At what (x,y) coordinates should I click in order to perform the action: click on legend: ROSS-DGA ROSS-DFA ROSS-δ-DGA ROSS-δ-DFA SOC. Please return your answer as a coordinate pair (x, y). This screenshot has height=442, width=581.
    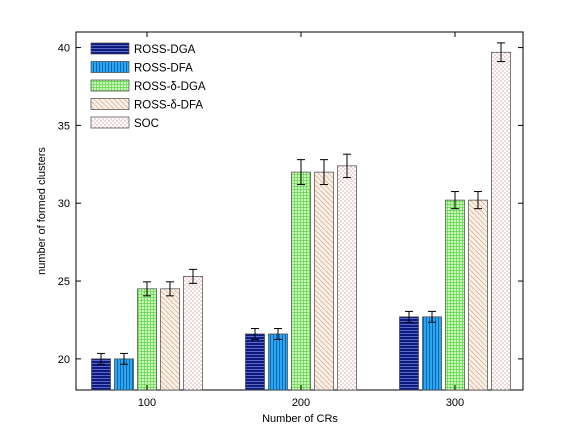
    Looking at the image, I should click on (148, 86).